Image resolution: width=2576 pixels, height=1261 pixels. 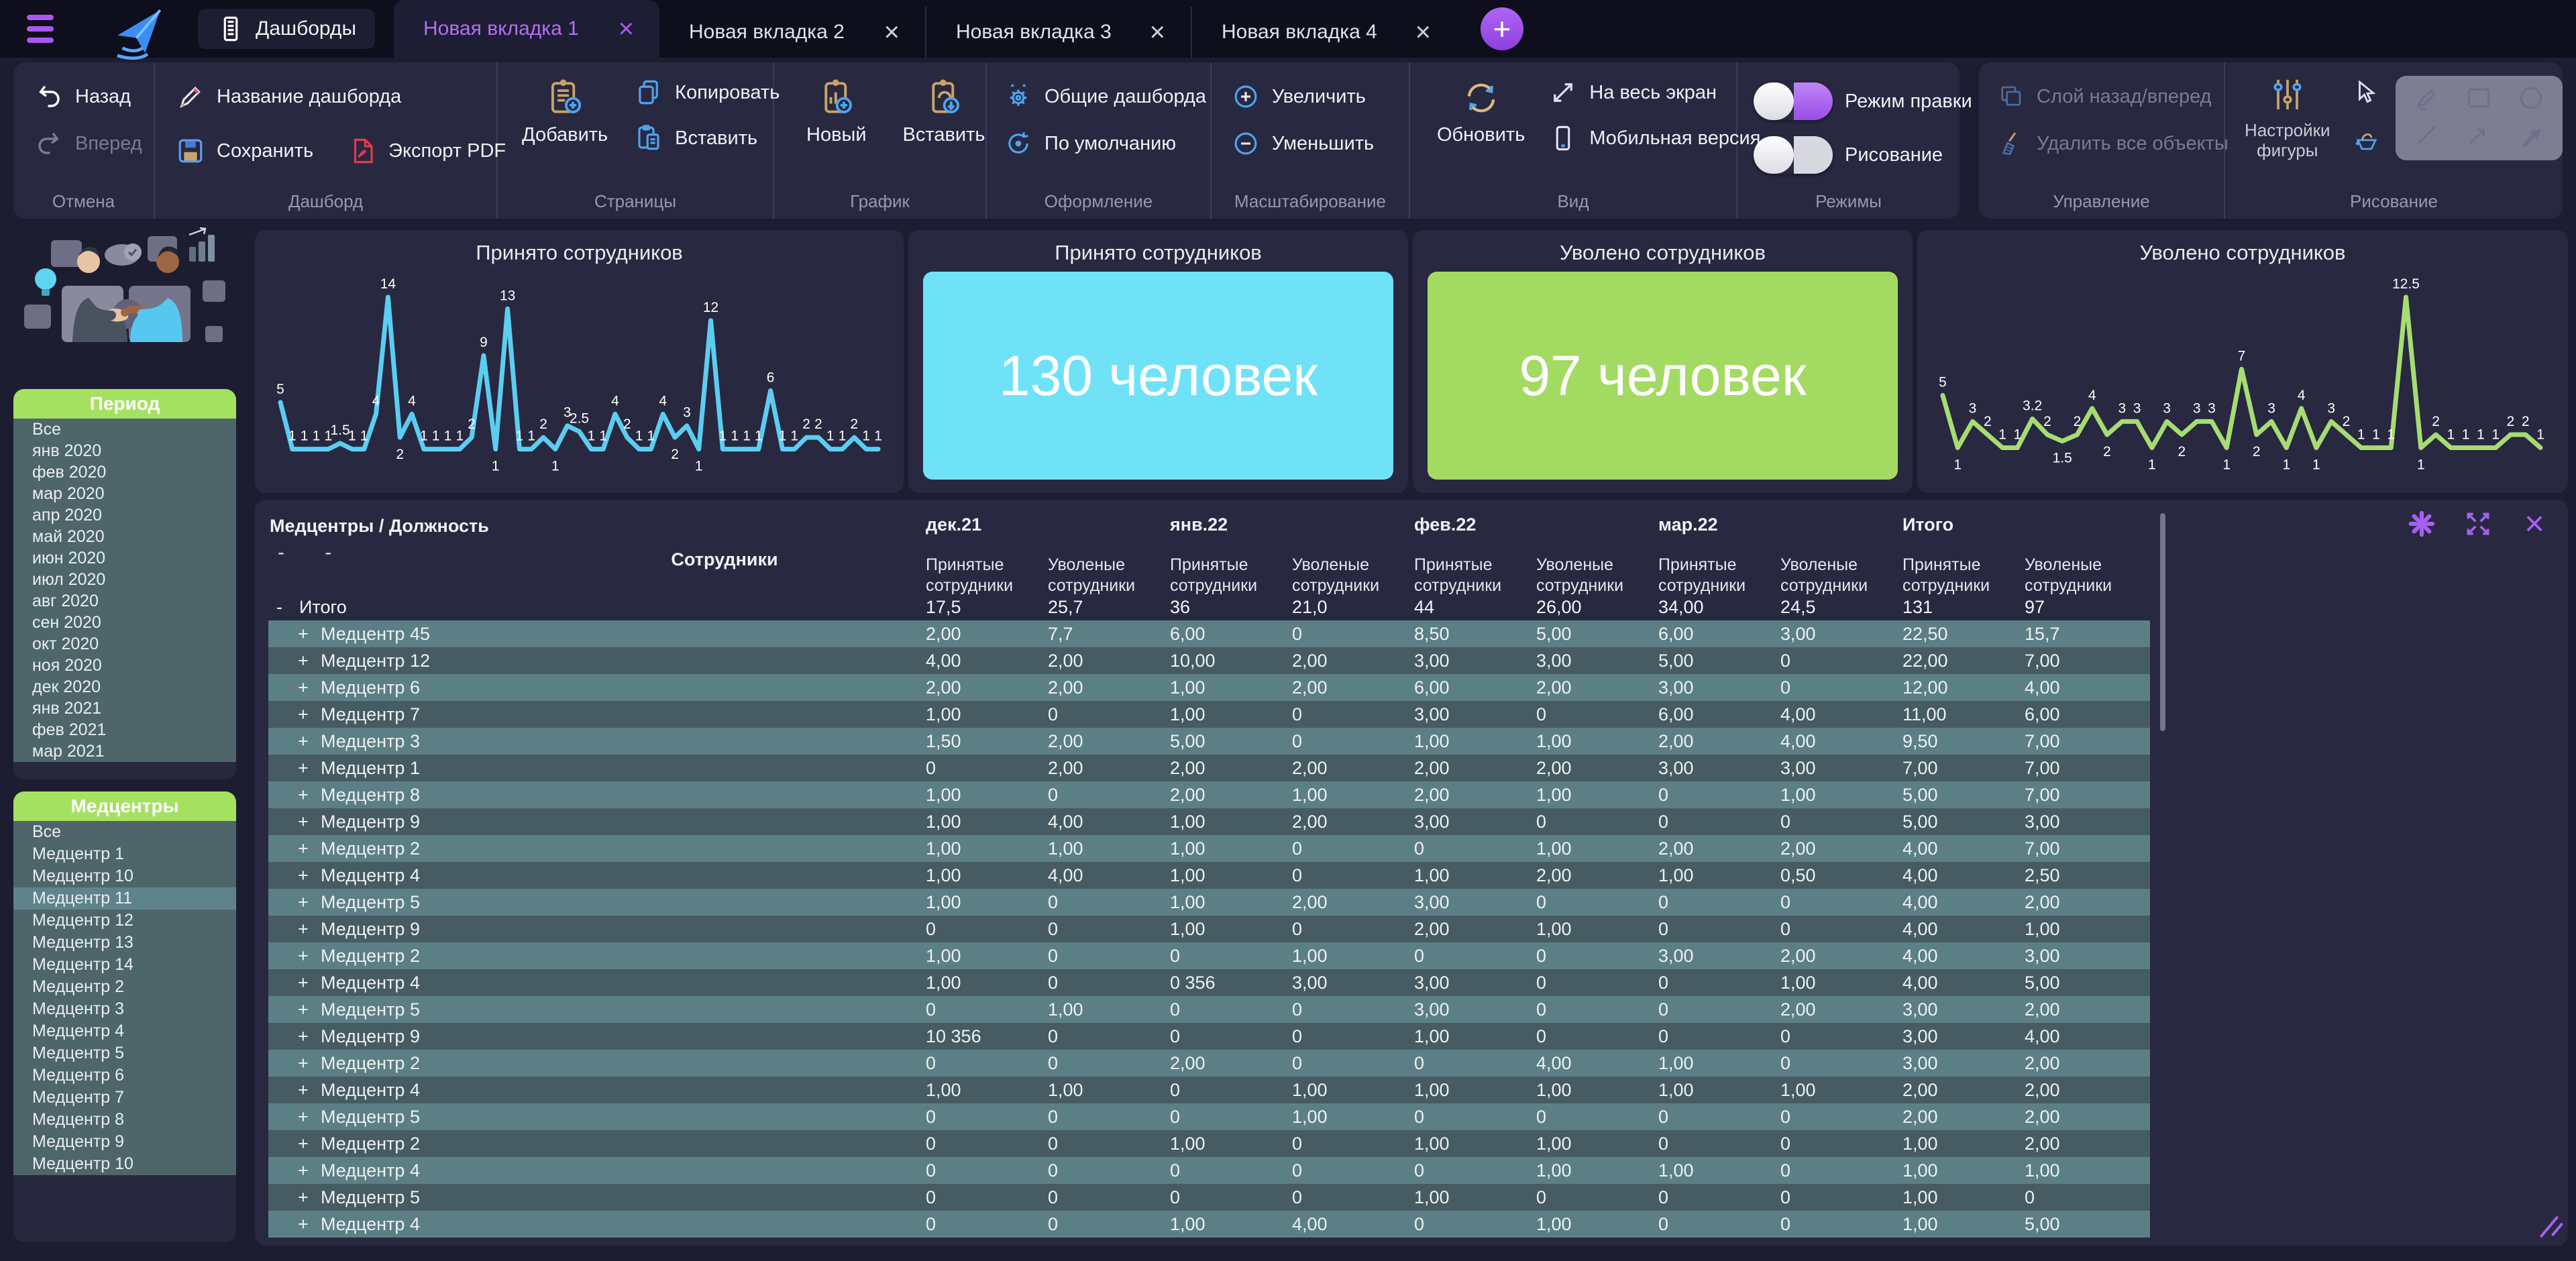 I want to click on edit-mode-toggle, so click(x=1793, y=102).